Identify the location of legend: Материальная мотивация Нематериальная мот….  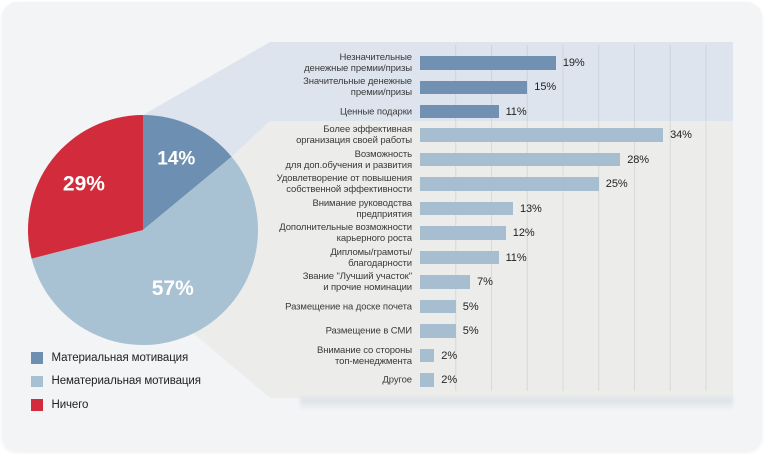
(116, 381).